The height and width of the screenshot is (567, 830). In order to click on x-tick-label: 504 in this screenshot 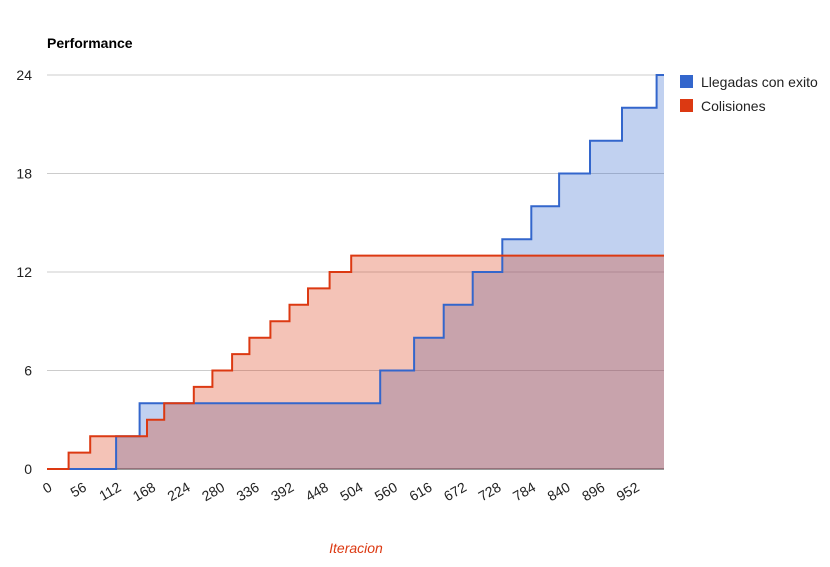, I will do `click(351, 492)`.